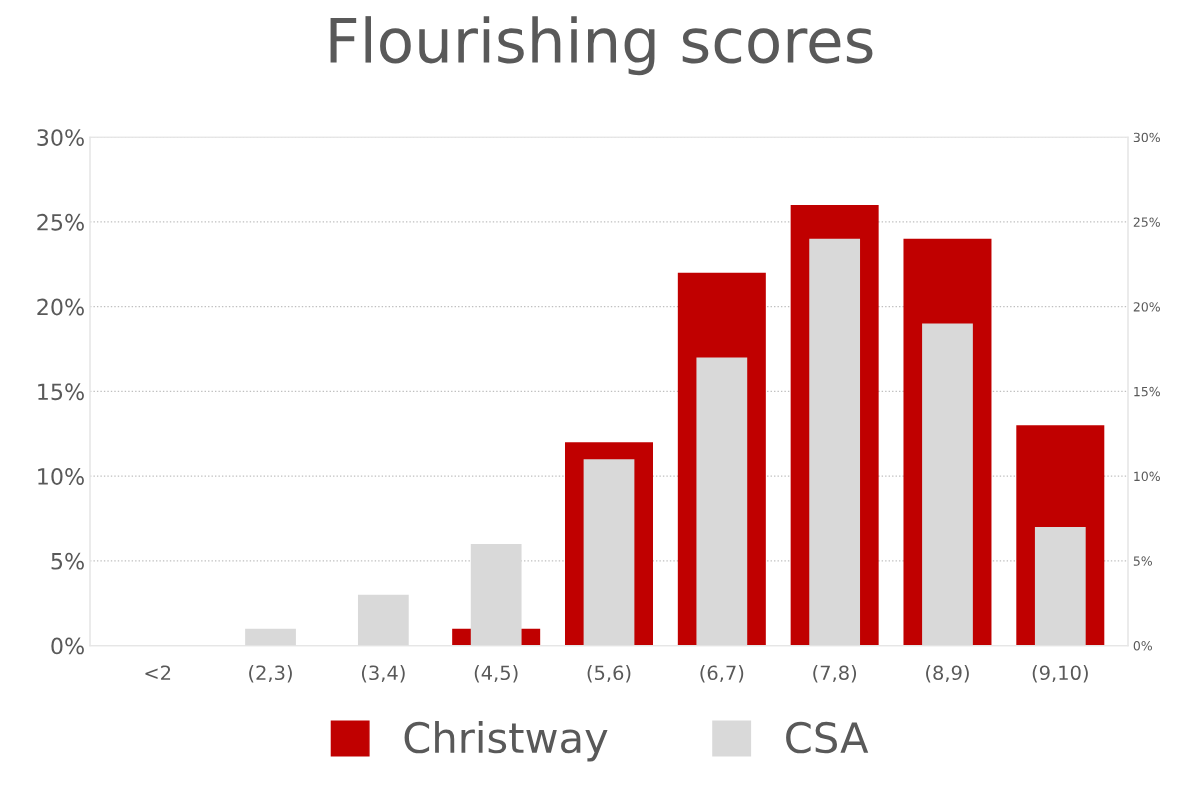 The image size is (1200, 807). What do you see at coordinates (383, 674) in the screenshot?
I see `x-tick-label: (3,4)` at bounding box center [383, 674].